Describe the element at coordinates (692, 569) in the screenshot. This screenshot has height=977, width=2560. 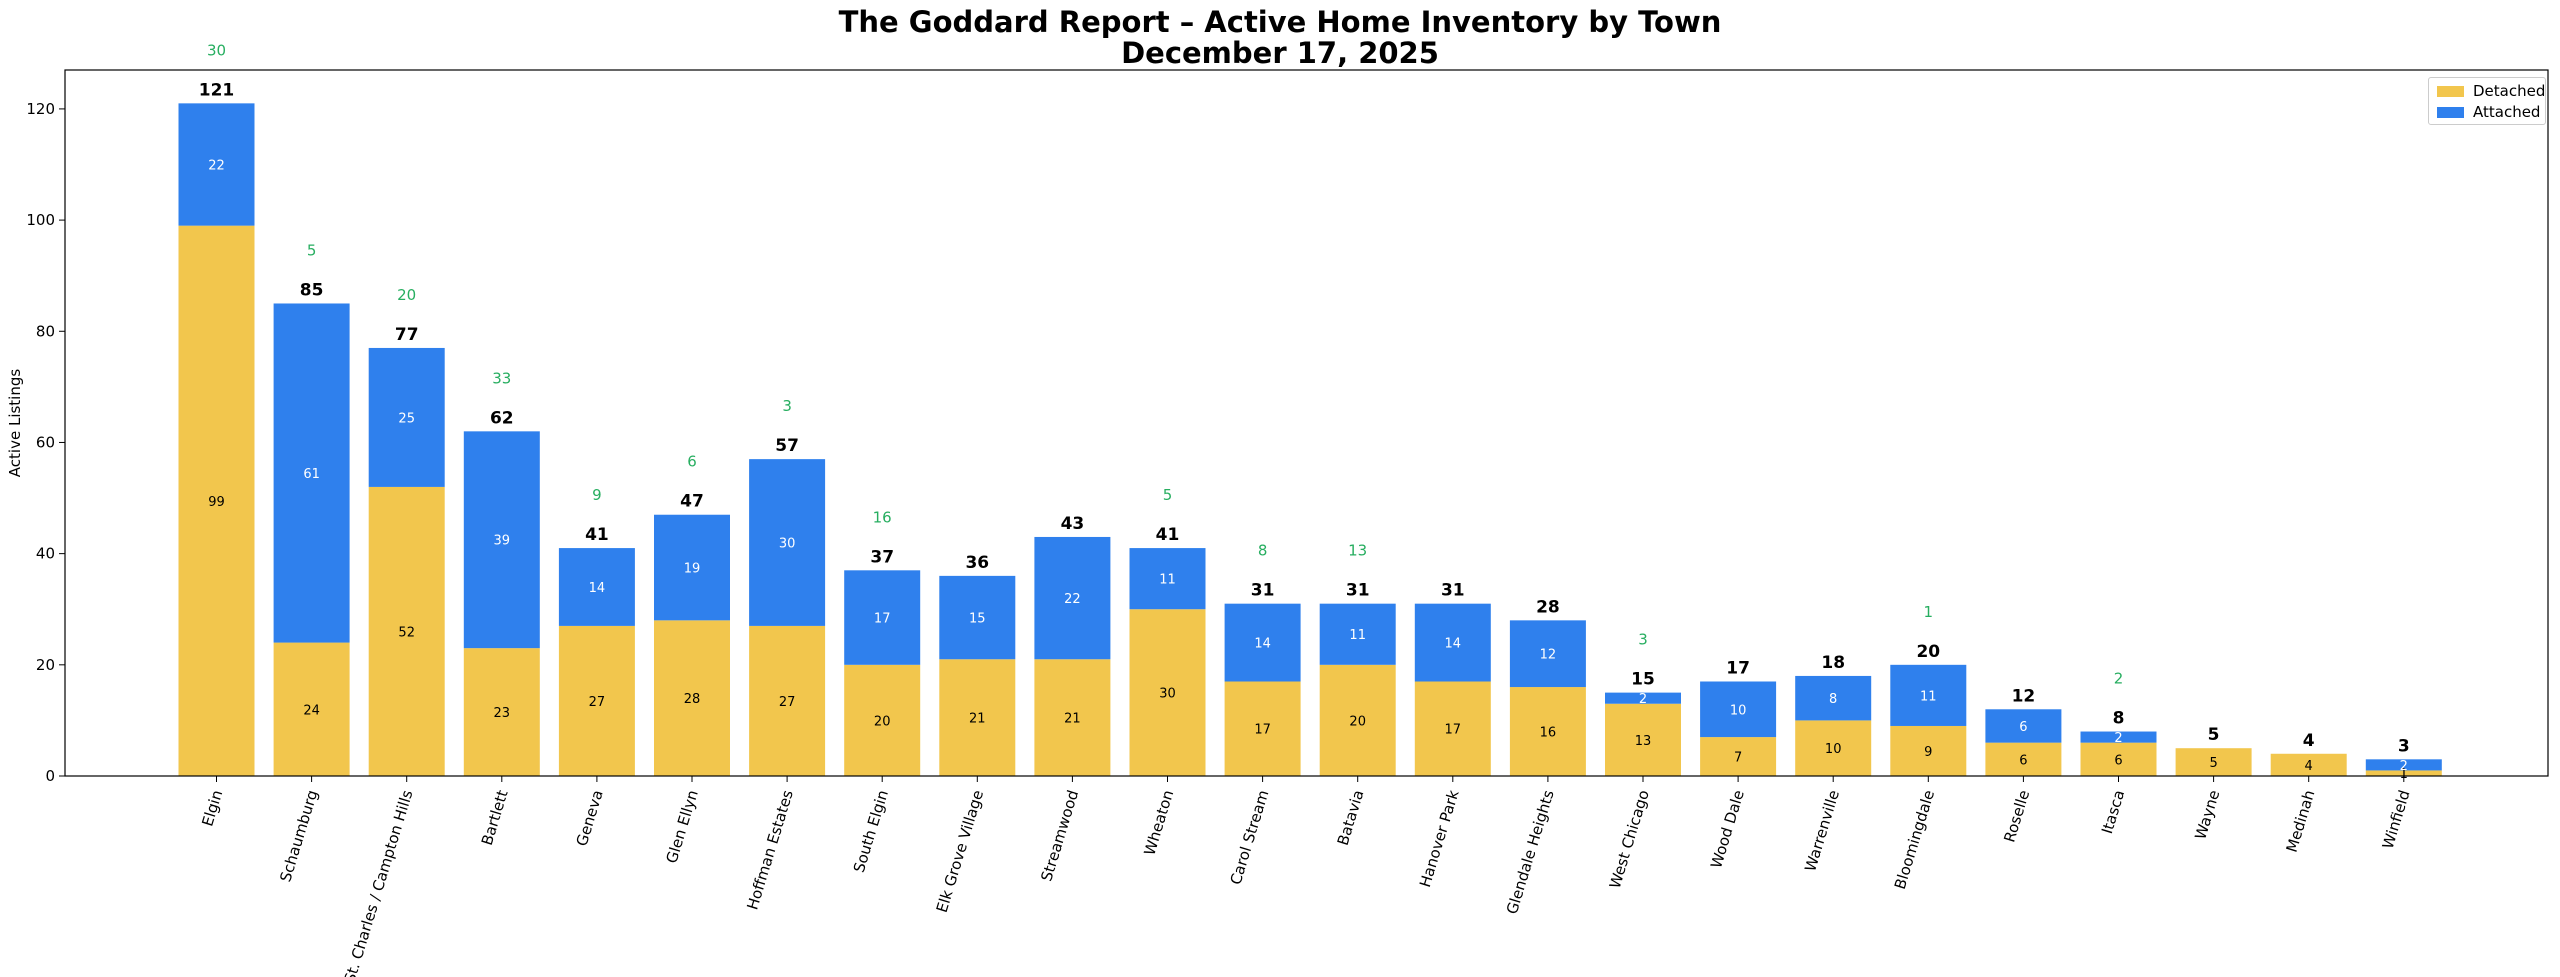
I see `label-attached-glen-ellyn: 19` at that location.